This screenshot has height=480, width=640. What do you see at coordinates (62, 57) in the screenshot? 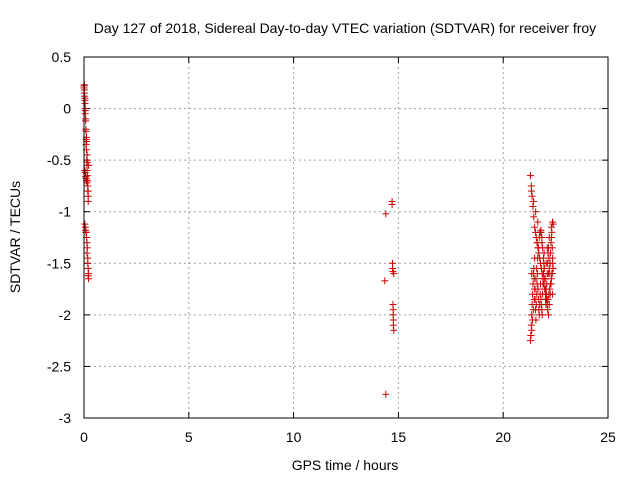
I see `y-tick-label: 0.5` at bounding box center [62, 57].